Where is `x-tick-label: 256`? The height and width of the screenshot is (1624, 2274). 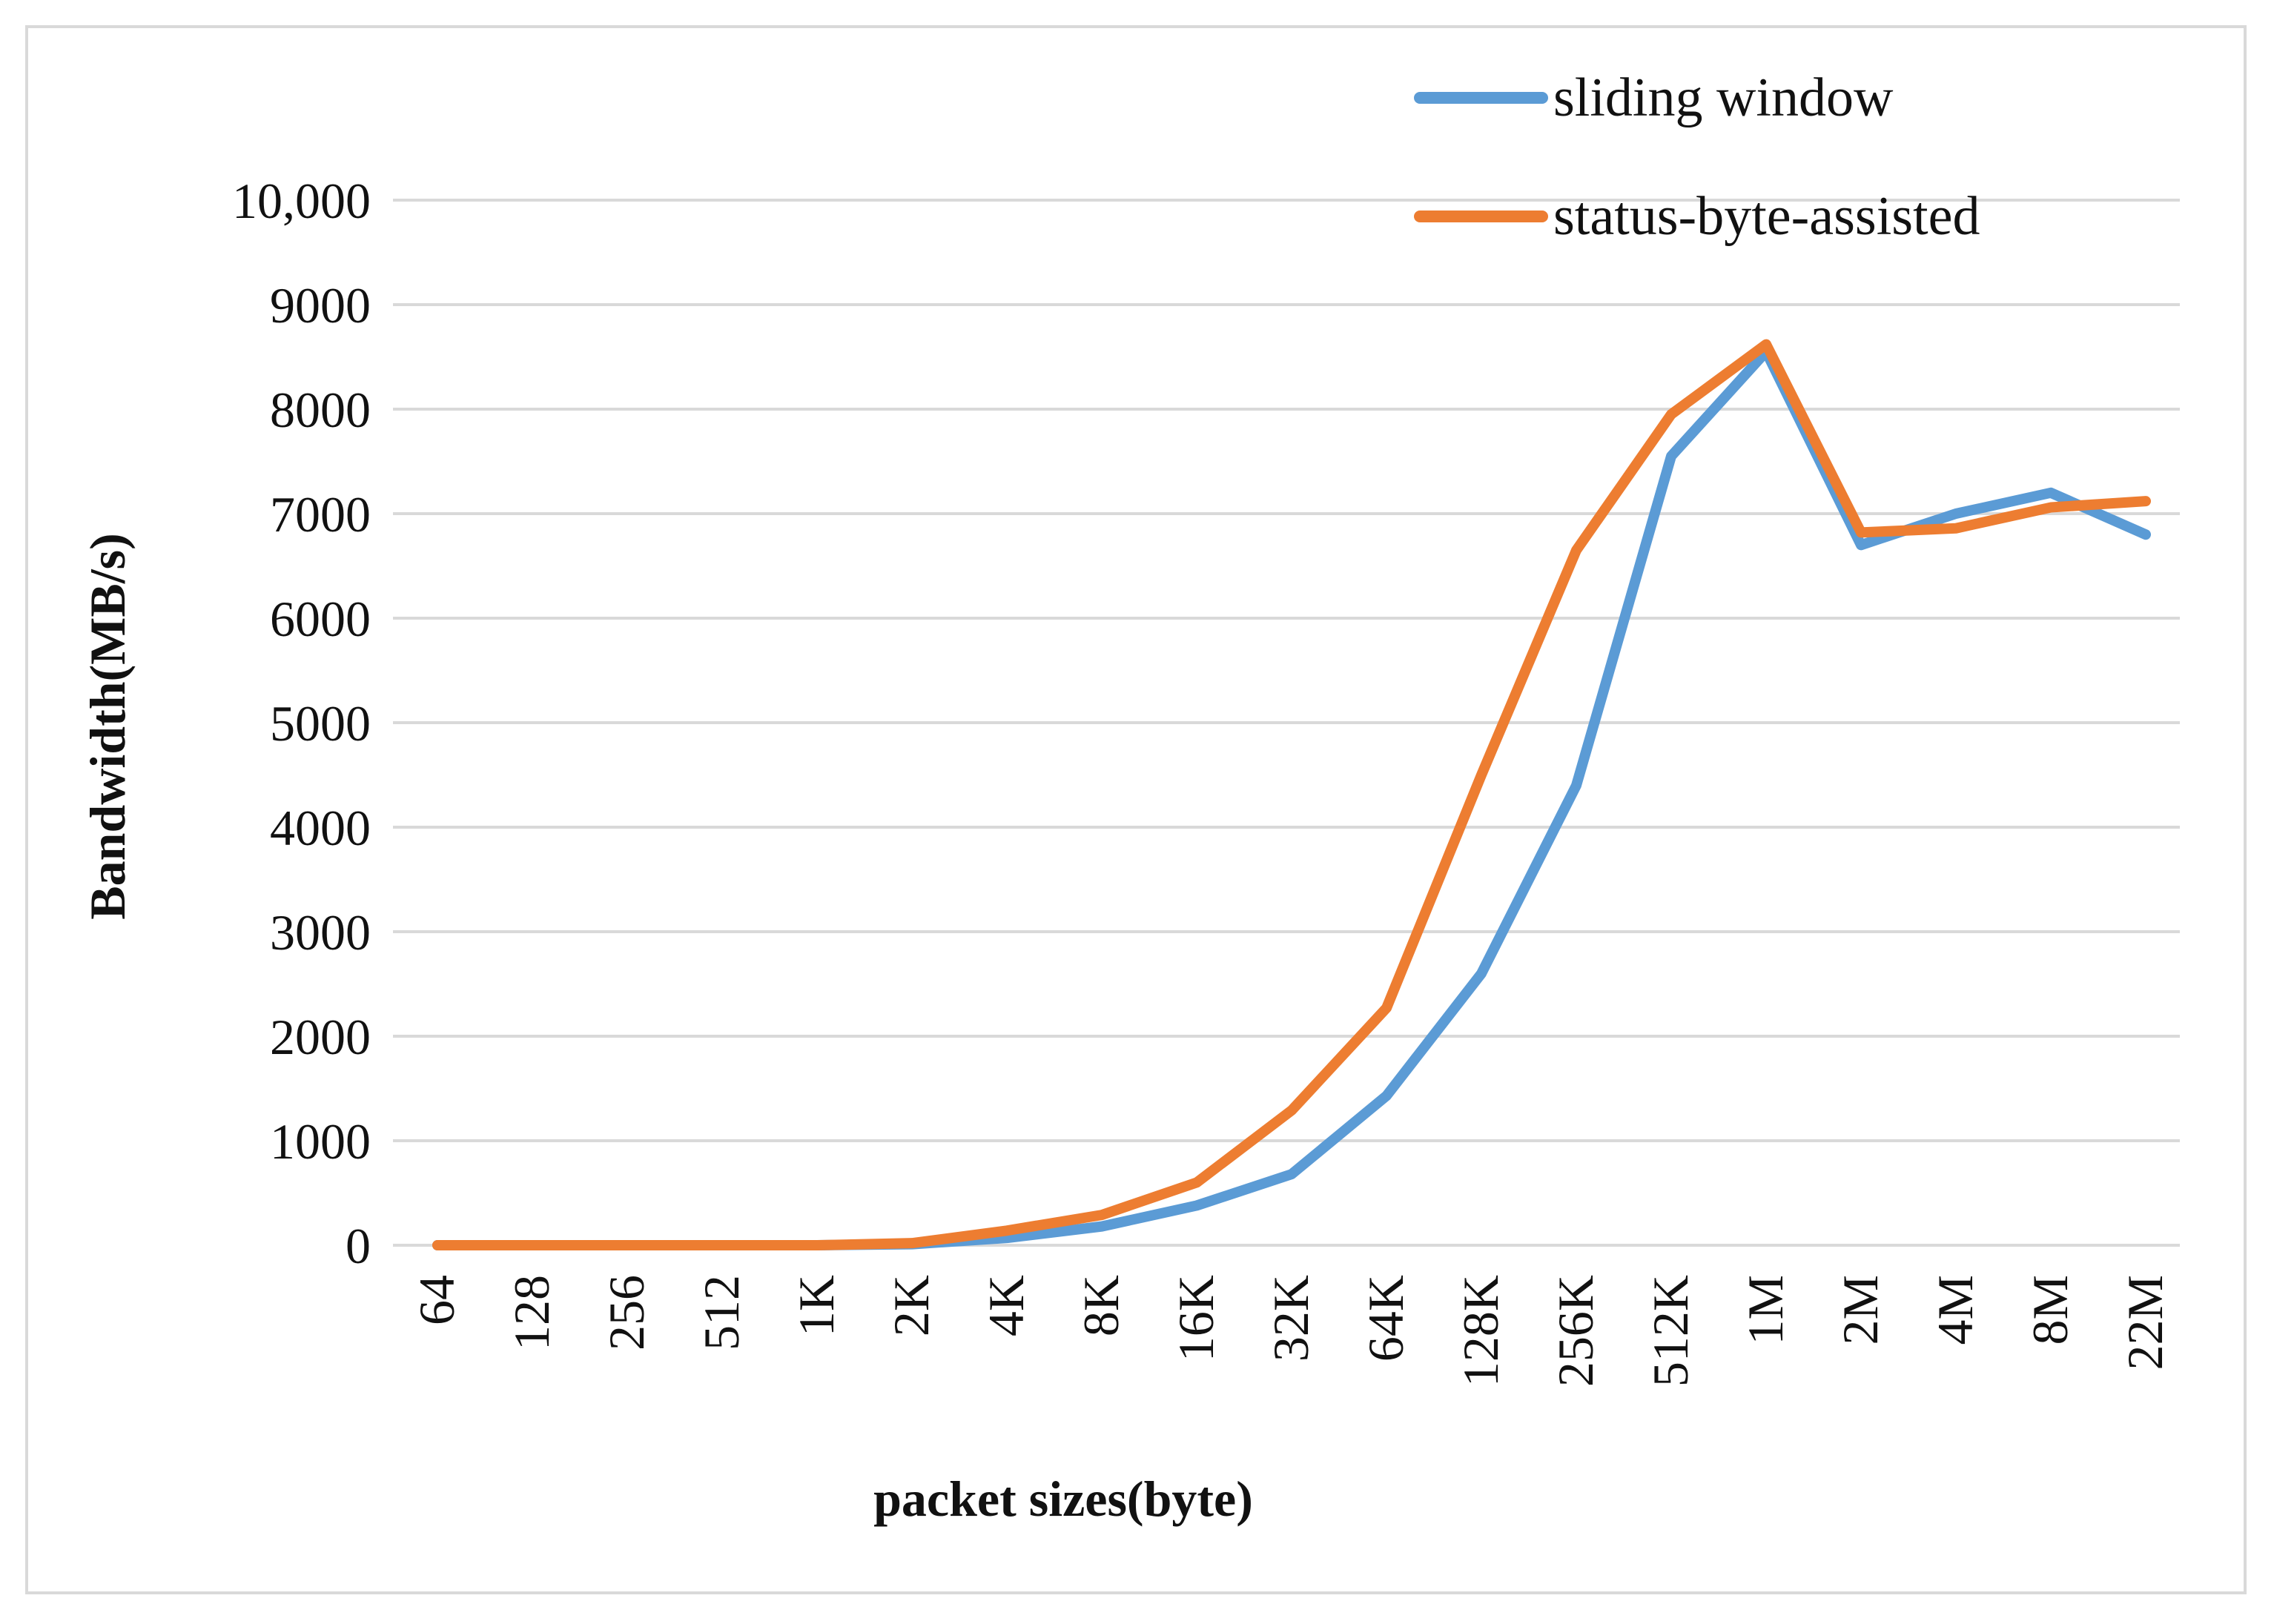
x-tick-label: 256 is located at coordinates (626, 1312).